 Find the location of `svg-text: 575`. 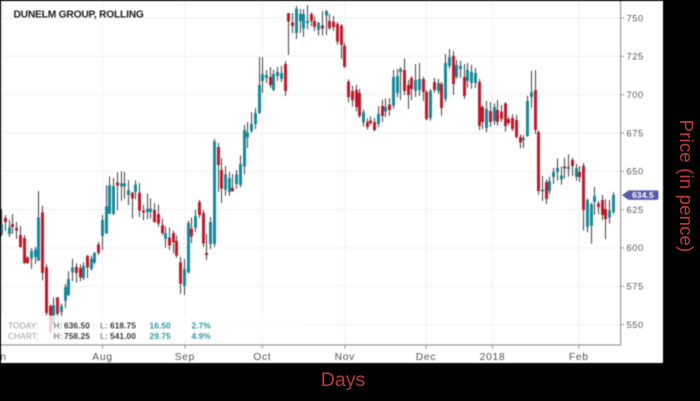

svg-text: 575 is located at coordinates (635, 287).